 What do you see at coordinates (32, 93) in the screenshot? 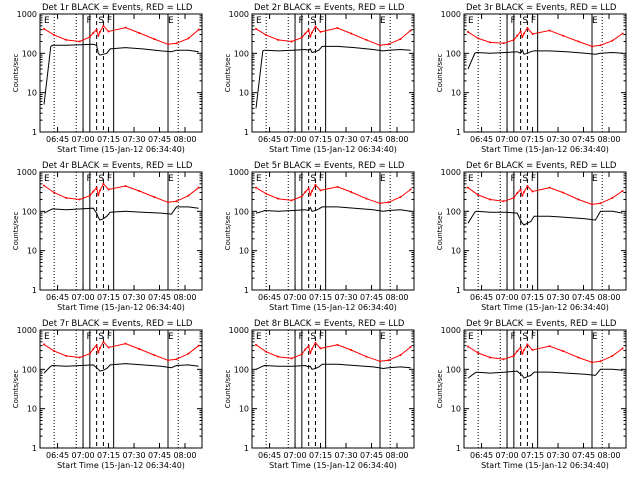
I see `panel-1-y-tick-label: 10` at bounding box center [32, 93].